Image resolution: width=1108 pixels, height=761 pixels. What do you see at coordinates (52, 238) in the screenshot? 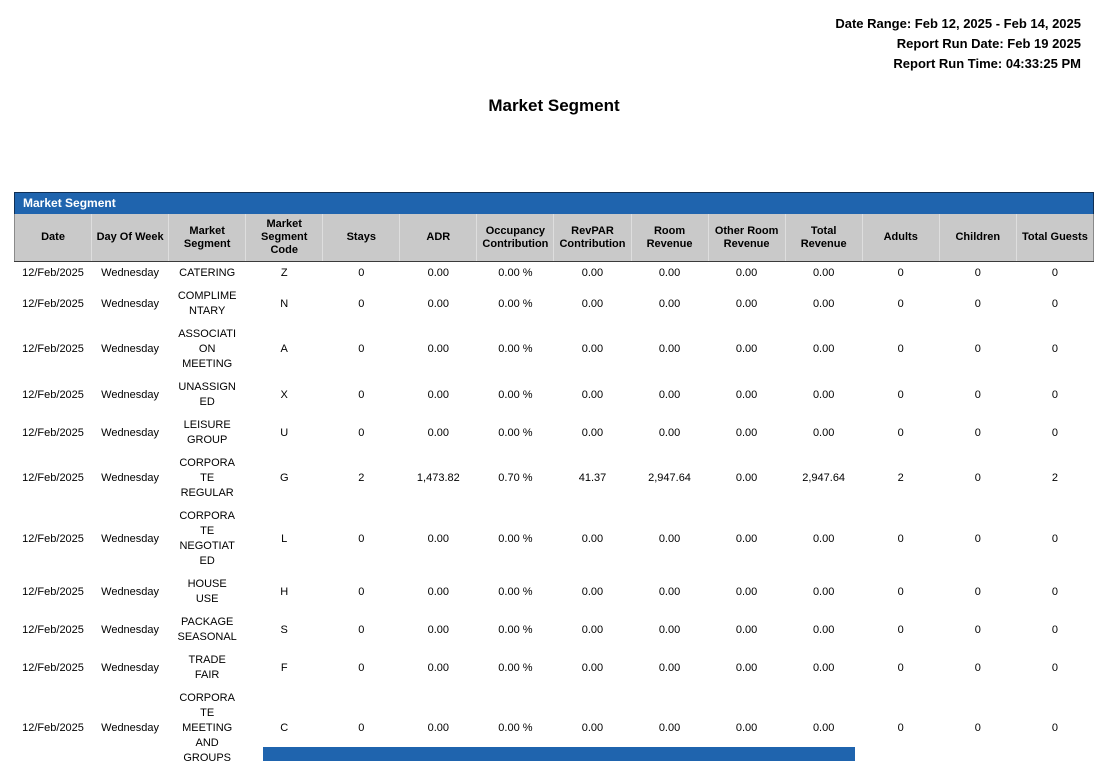
I see `column-header-date: Date` at bounding box center [52, 238].